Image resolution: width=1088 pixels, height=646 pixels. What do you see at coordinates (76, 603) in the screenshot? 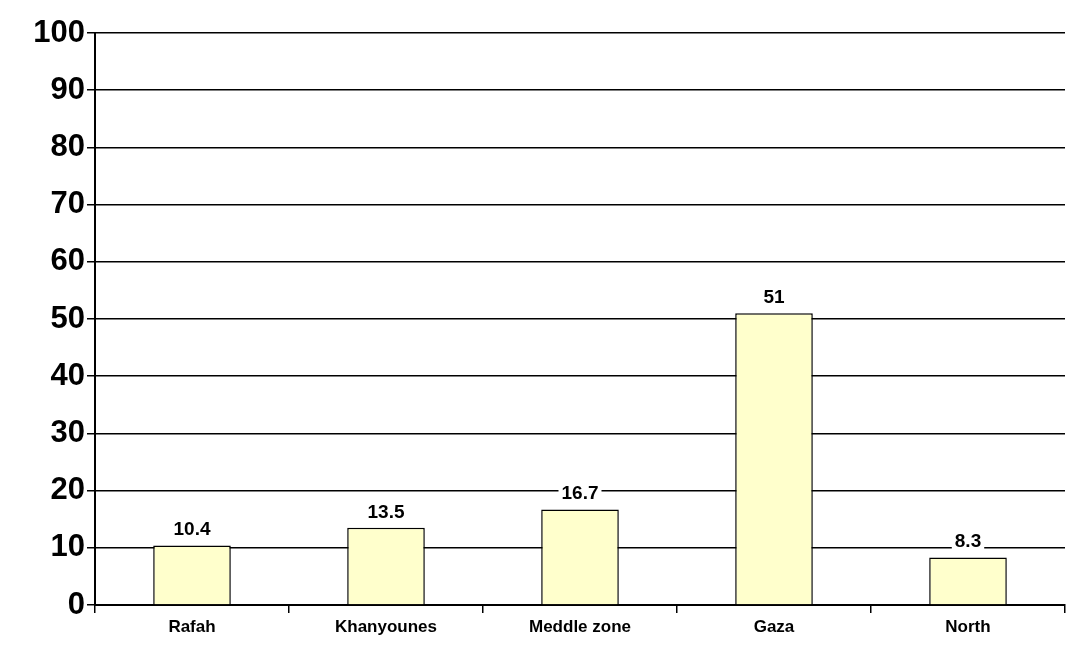
I see `y-tick-label: 0` at bounding box center [76, 603].